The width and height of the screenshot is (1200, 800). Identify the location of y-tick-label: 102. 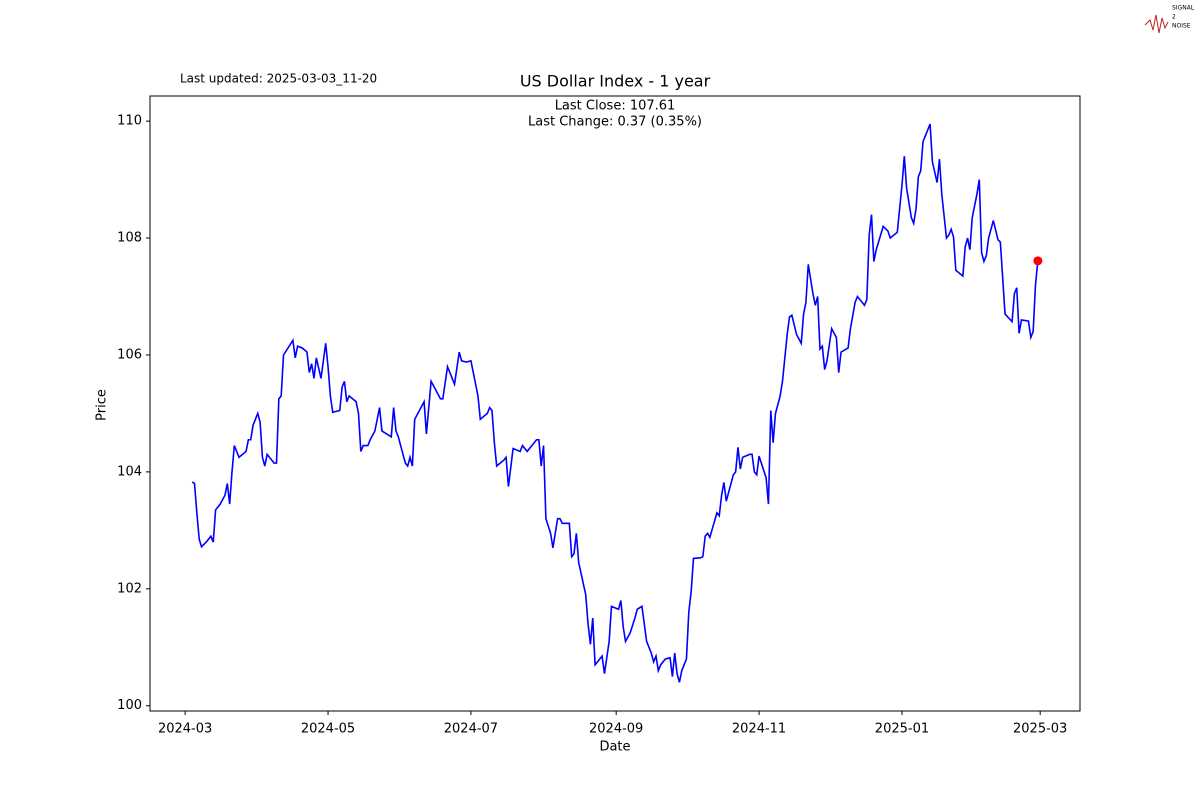
(129, 588).